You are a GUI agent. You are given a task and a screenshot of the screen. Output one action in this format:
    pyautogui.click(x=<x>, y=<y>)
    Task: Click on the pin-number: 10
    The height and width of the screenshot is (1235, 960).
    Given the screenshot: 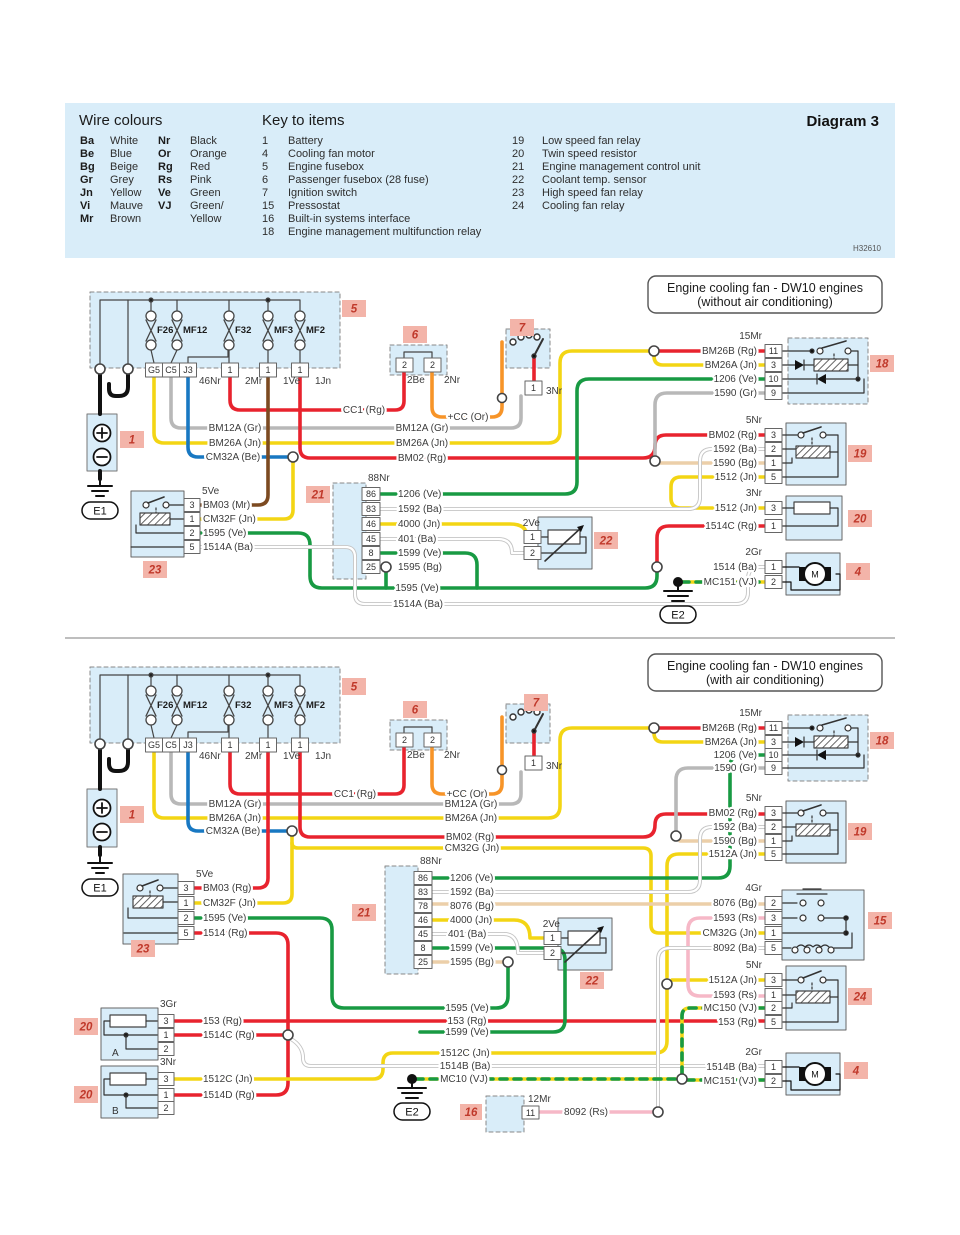 What is the action you would take?
    pyautogui.click(x=773, y=755)
    